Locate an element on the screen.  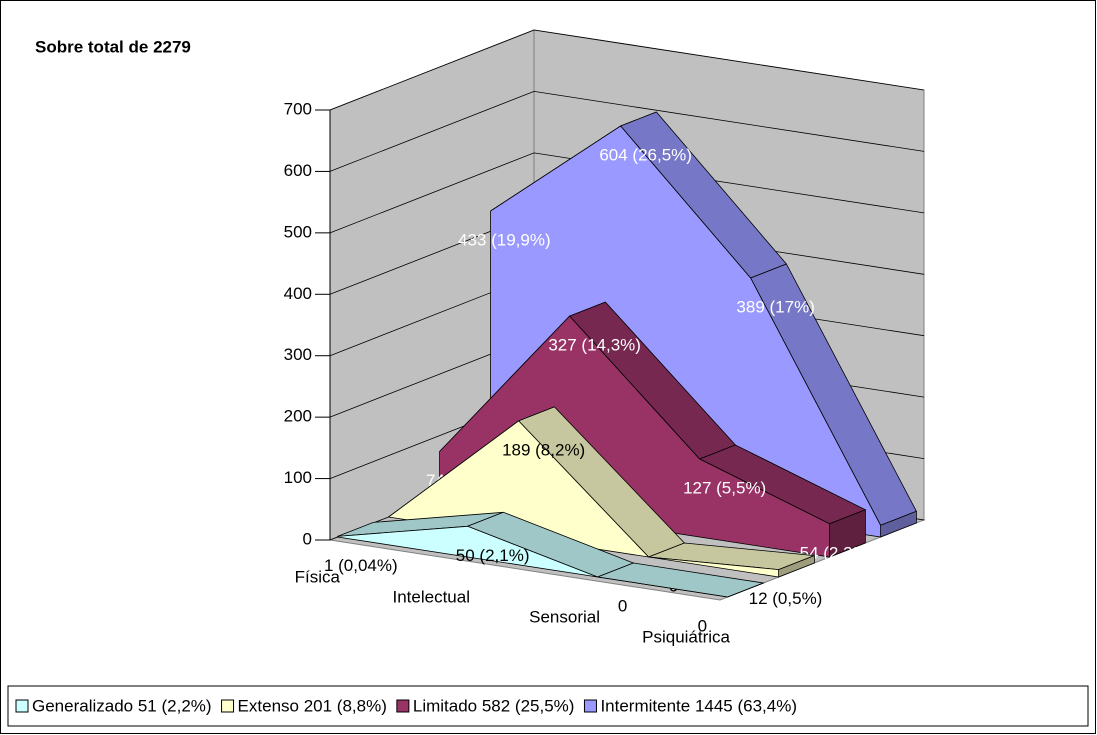
y-tick-label: 600 is located at coordinates (298, 170).